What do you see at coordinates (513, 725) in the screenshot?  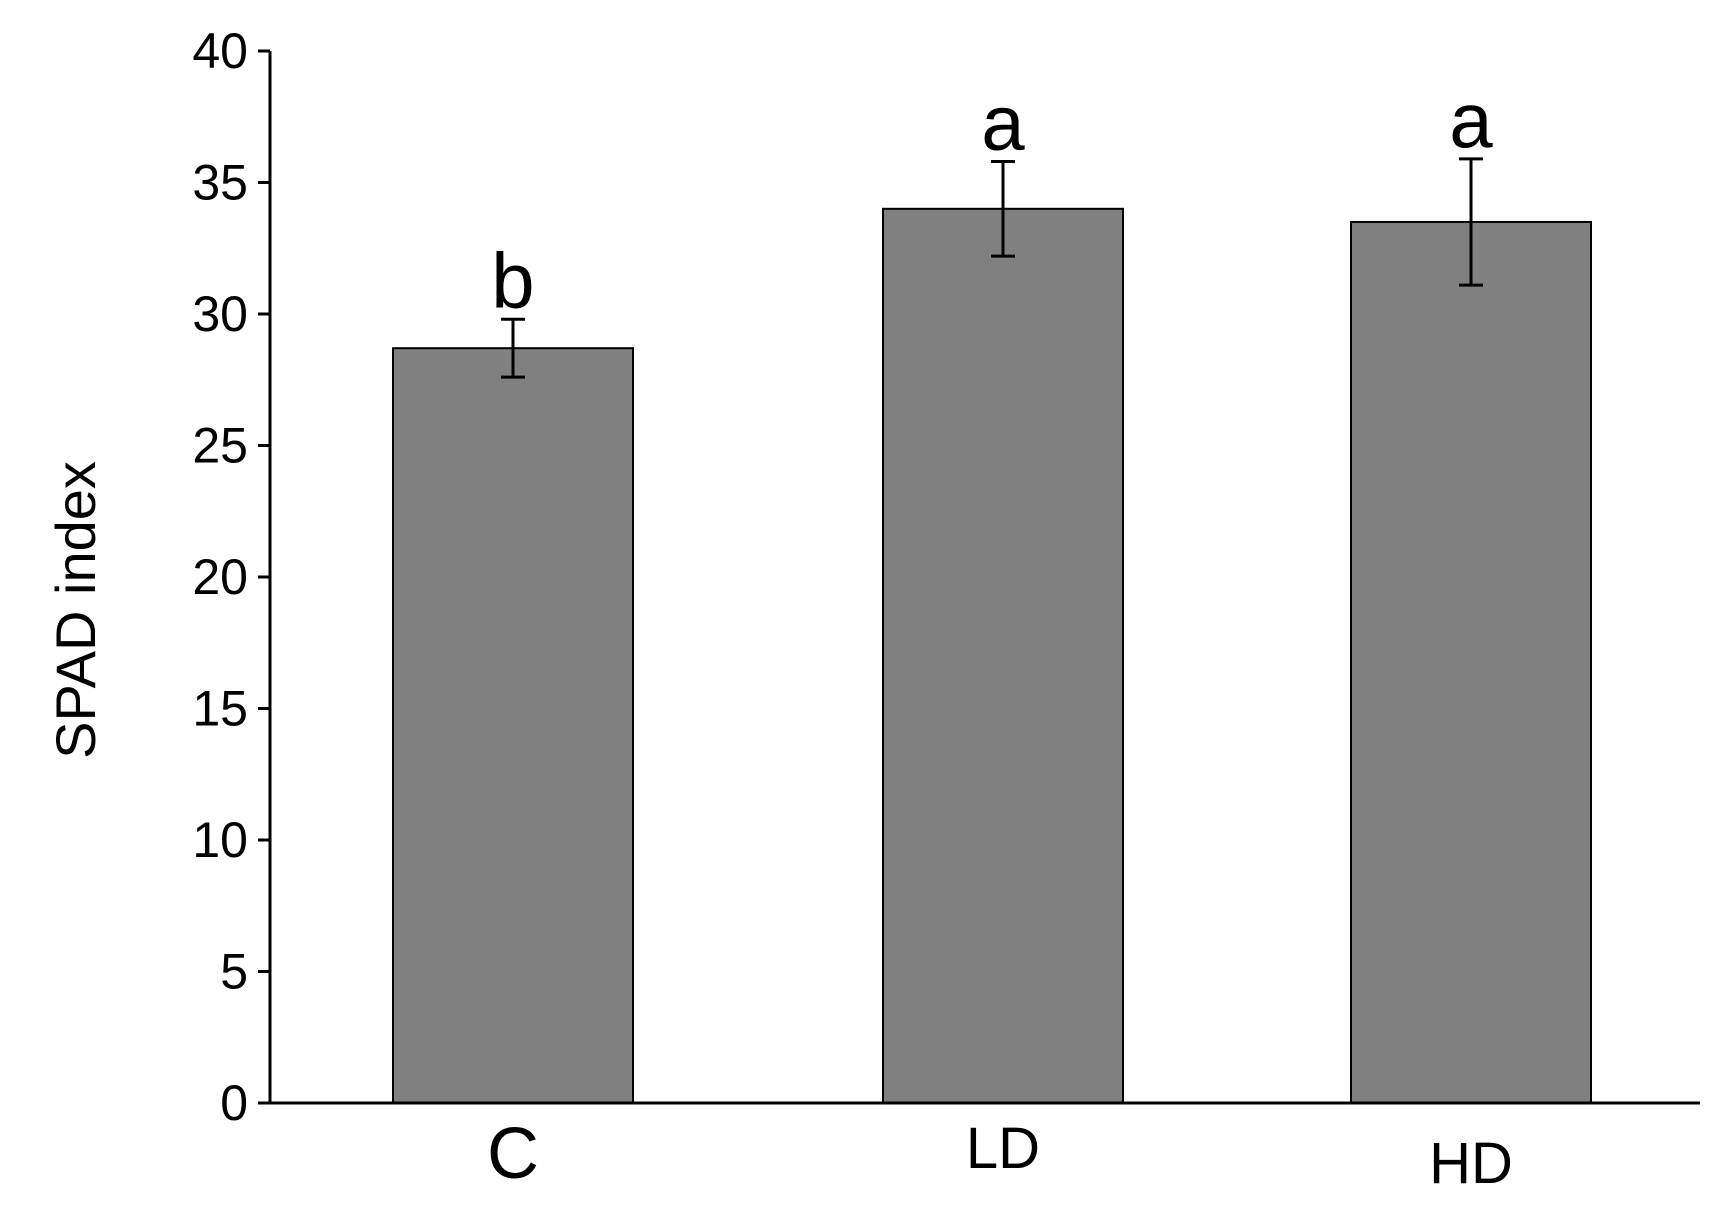 I see `bar-C` at bounding box center [513, 725].